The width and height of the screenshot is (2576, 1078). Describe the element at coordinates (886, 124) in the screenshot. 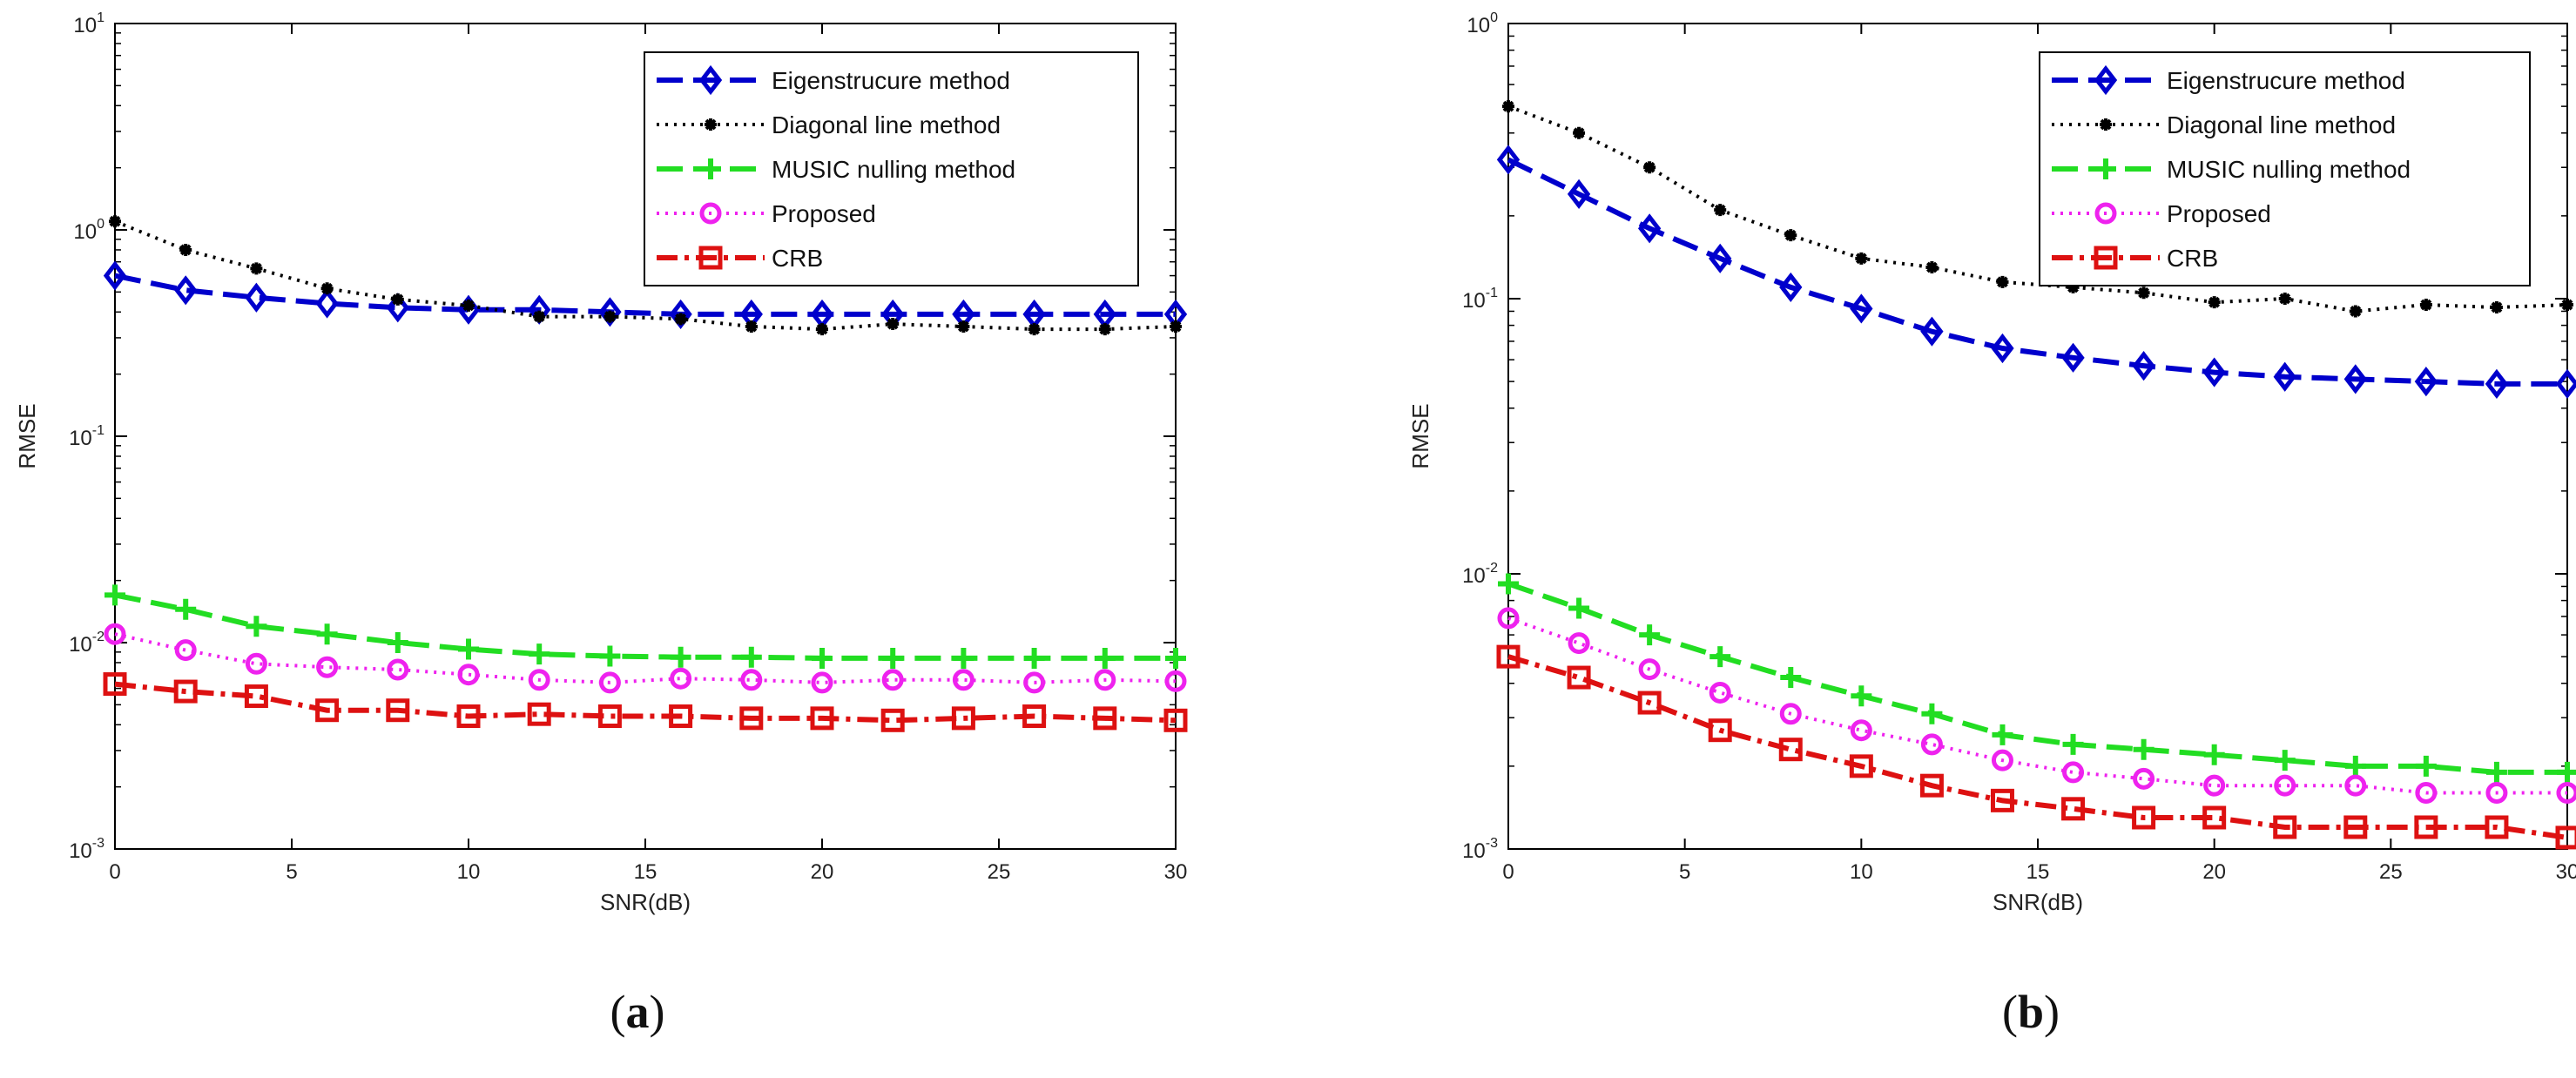

I see `legend-label: Diagonal line method` at that location.